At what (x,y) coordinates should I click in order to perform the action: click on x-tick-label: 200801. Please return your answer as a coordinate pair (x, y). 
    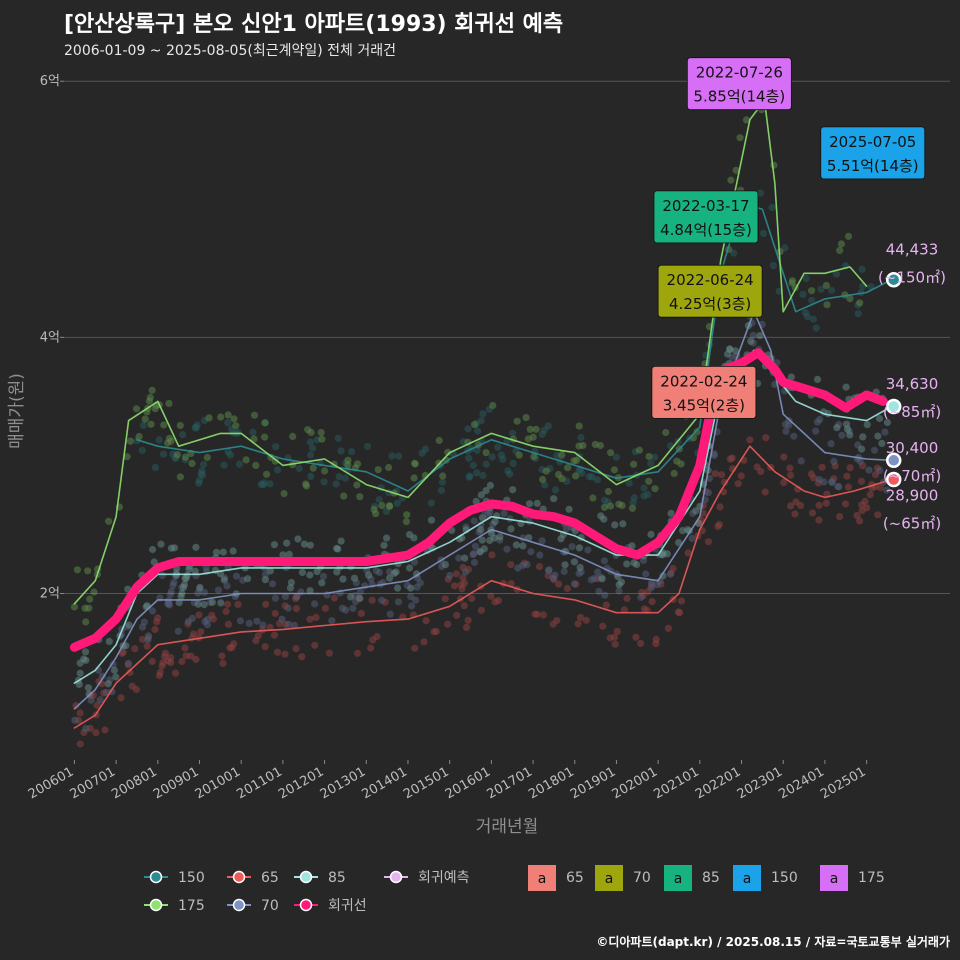
    Looking at the image, I should click on (134, 783).